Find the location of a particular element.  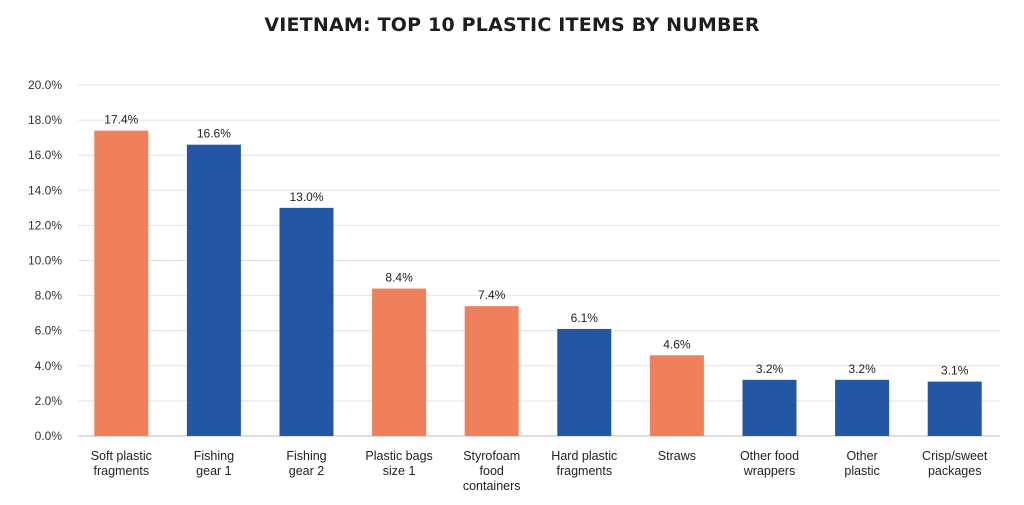

y-tick-label: 16.0% is located at coordinates (45, 155).